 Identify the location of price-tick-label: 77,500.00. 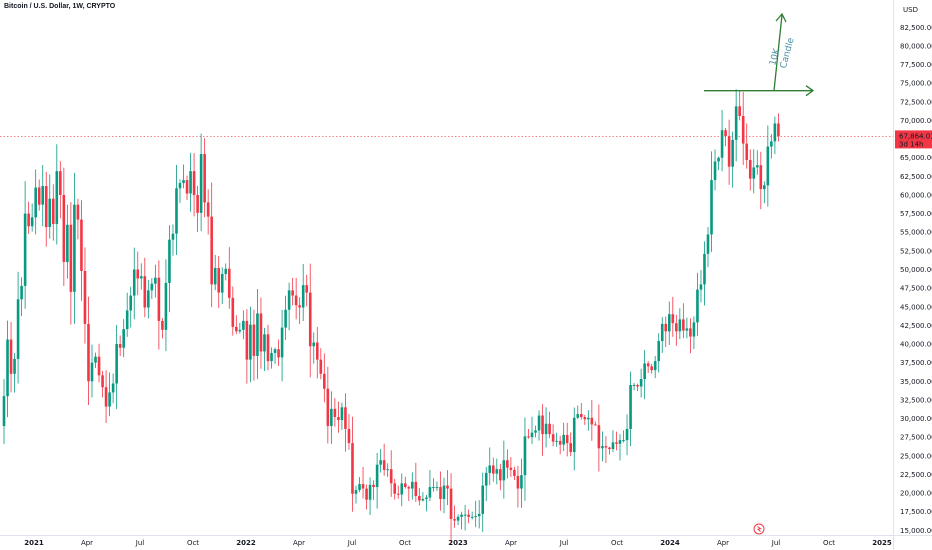
(916, 65).